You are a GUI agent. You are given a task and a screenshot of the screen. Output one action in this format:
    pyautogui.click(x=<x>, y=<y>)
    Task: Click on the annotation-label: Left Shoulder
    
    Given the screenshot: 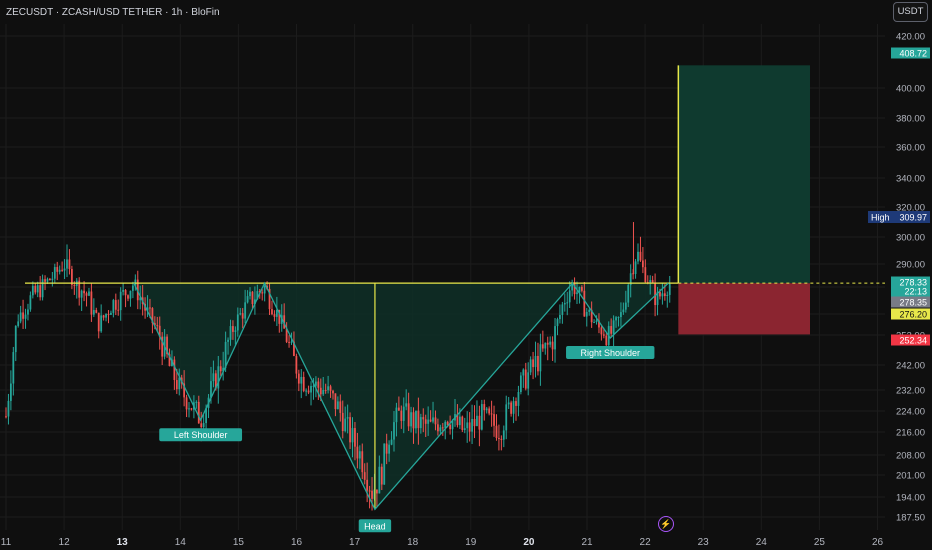 What is the action you would take?
    pyautogui.click(x=201, y=435)
    